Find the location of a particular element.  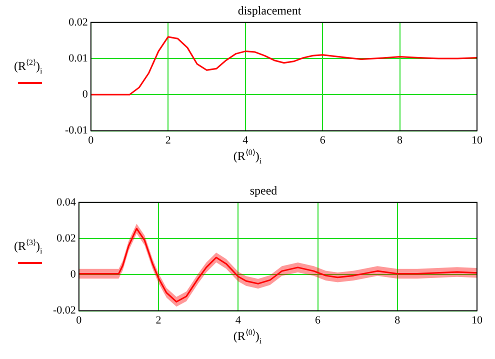

chart-title: displacement is located at coordinates (270, 10).